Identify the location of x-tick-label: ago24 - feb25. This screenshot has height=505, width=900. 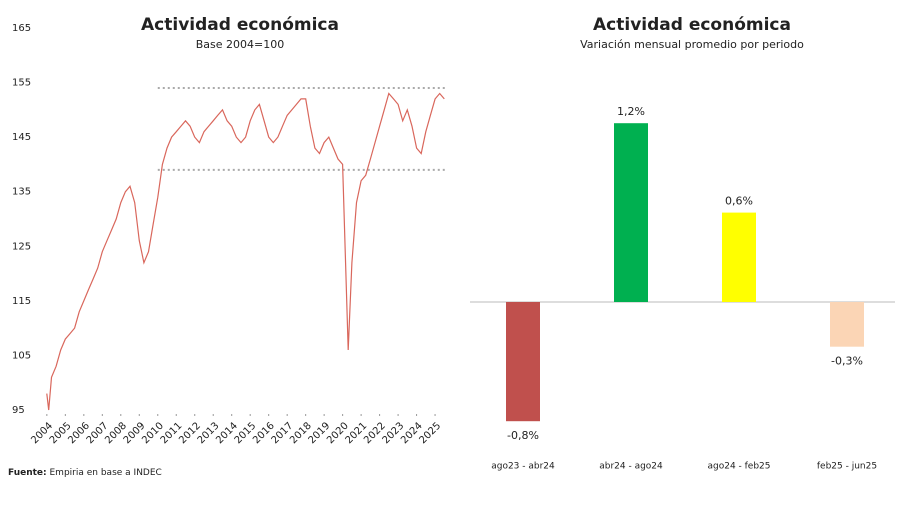
(738, 467).